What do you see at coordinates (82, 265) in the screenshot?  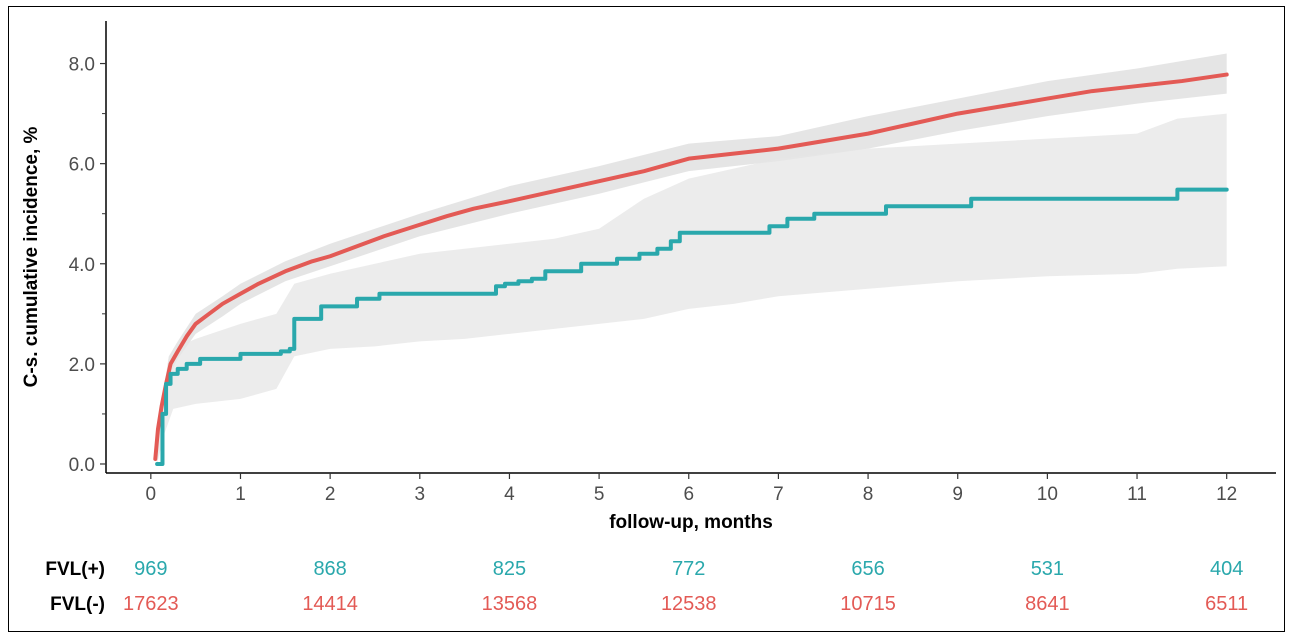 I see `y-tick-label: 4.0` at bounding box center [82, 265].